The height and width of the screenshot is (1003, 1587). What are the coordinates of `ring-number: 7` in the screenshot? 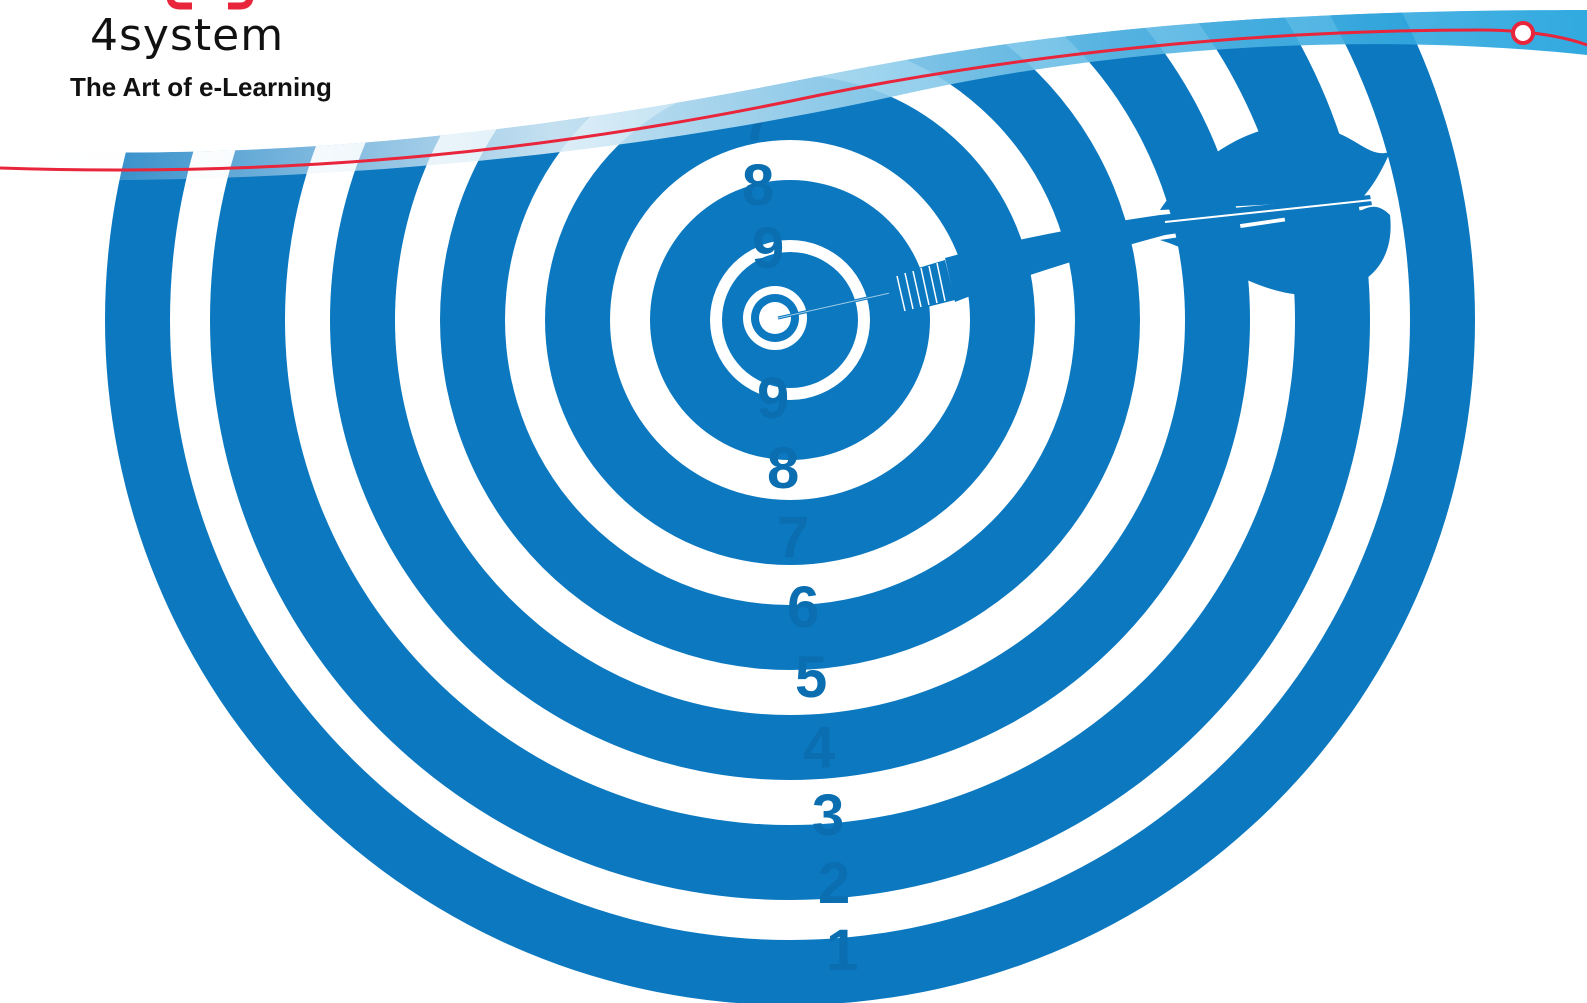 It's located at (793, 537).